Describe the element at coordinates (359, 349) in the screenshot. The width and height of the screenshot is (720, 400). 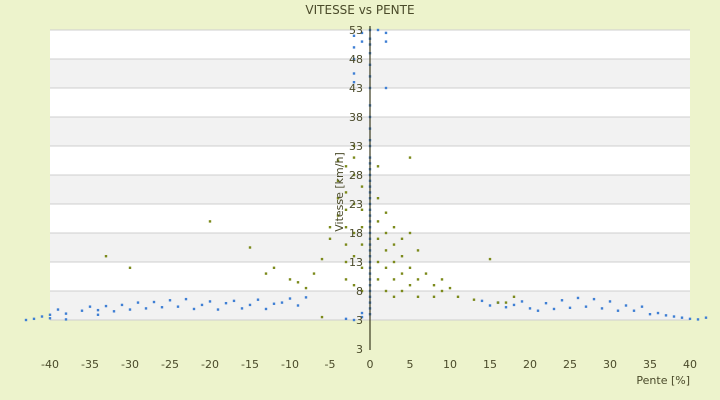
I see `y-tick-label: 3` at that location.